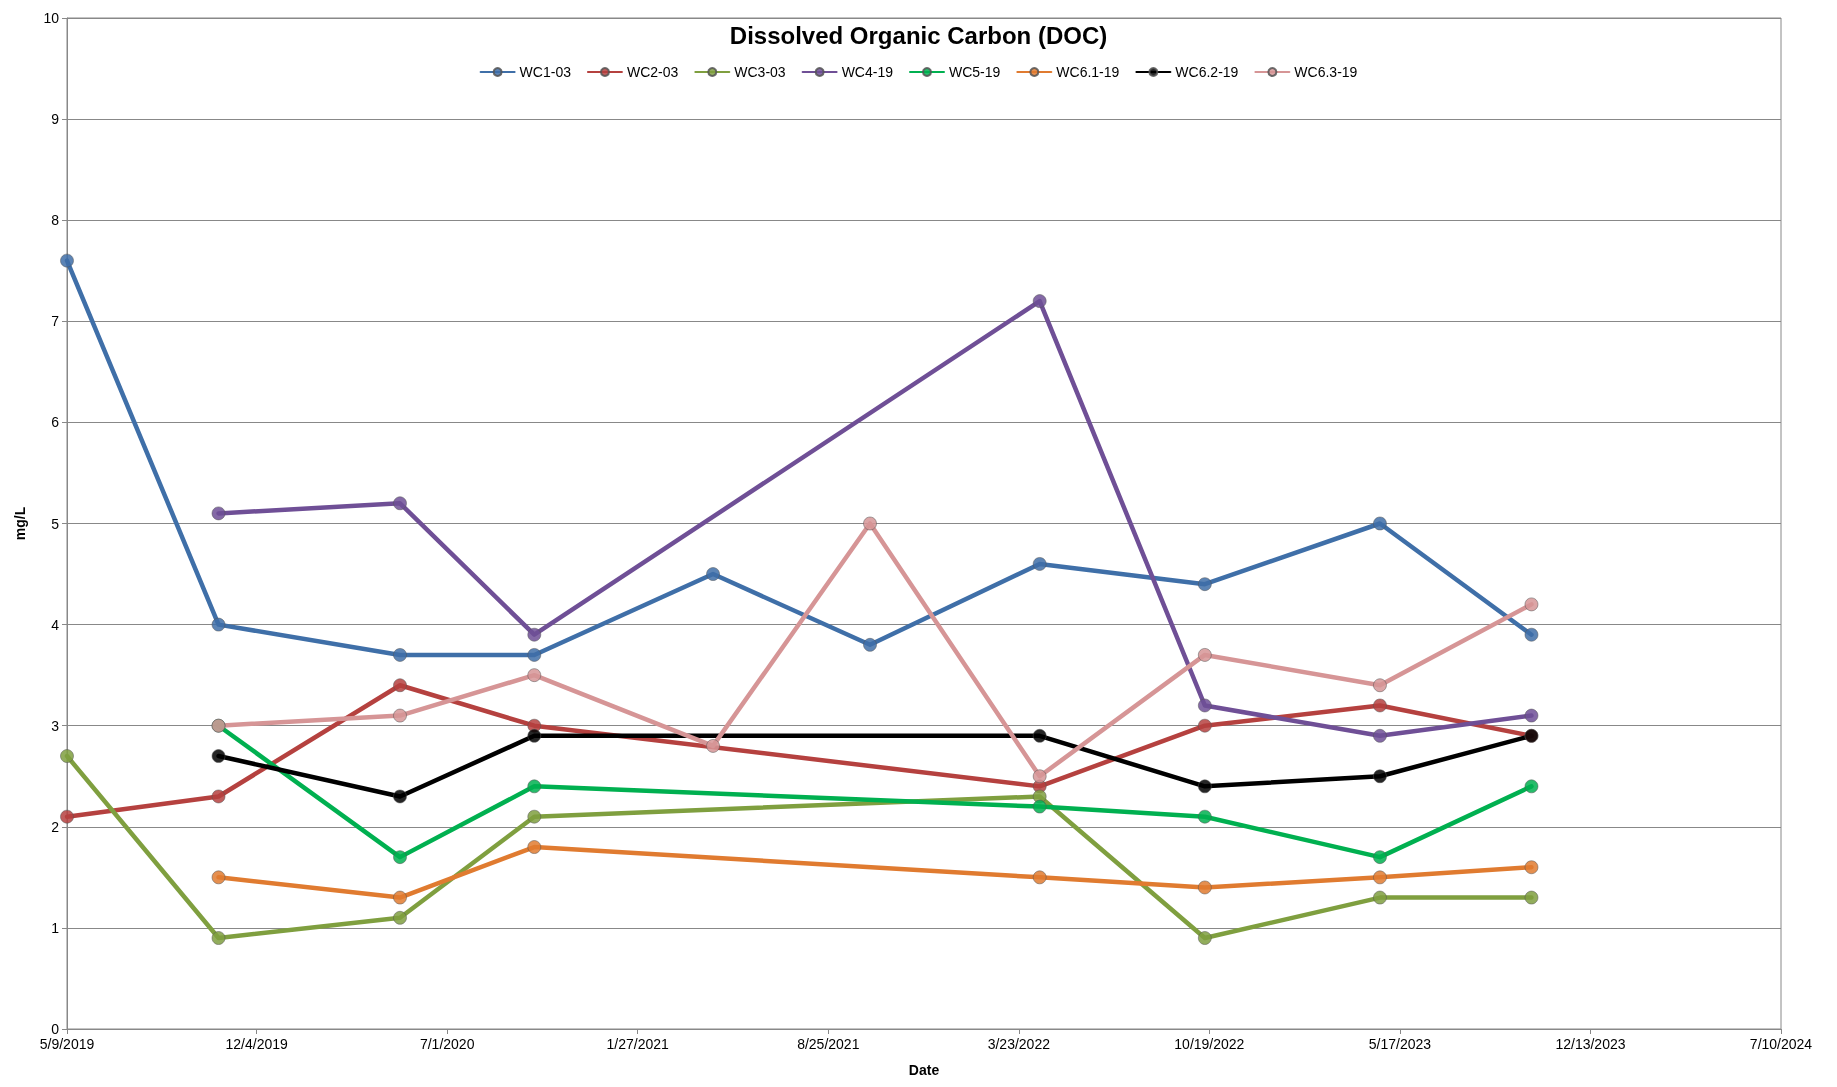 The width and height of the screenshot is (1837, 1087). What do you see at coordinates (55, 1029) in the screenshot?
I see `y-tick-label: 0` at bounding box center [55, 1029].